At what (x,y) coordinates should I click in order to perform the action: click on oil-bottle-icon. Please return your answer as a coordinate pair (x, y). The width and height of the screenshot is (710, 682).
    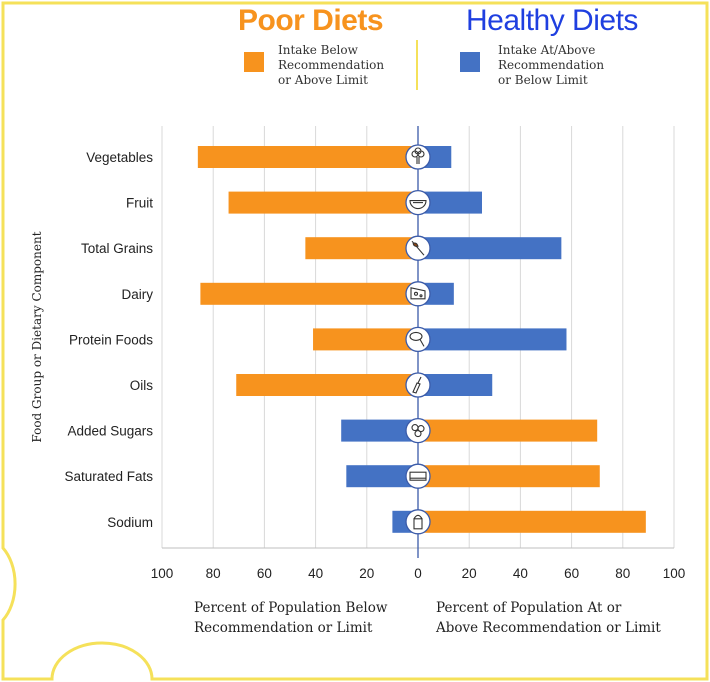
    Looking at the image, I should click on (418, 385).